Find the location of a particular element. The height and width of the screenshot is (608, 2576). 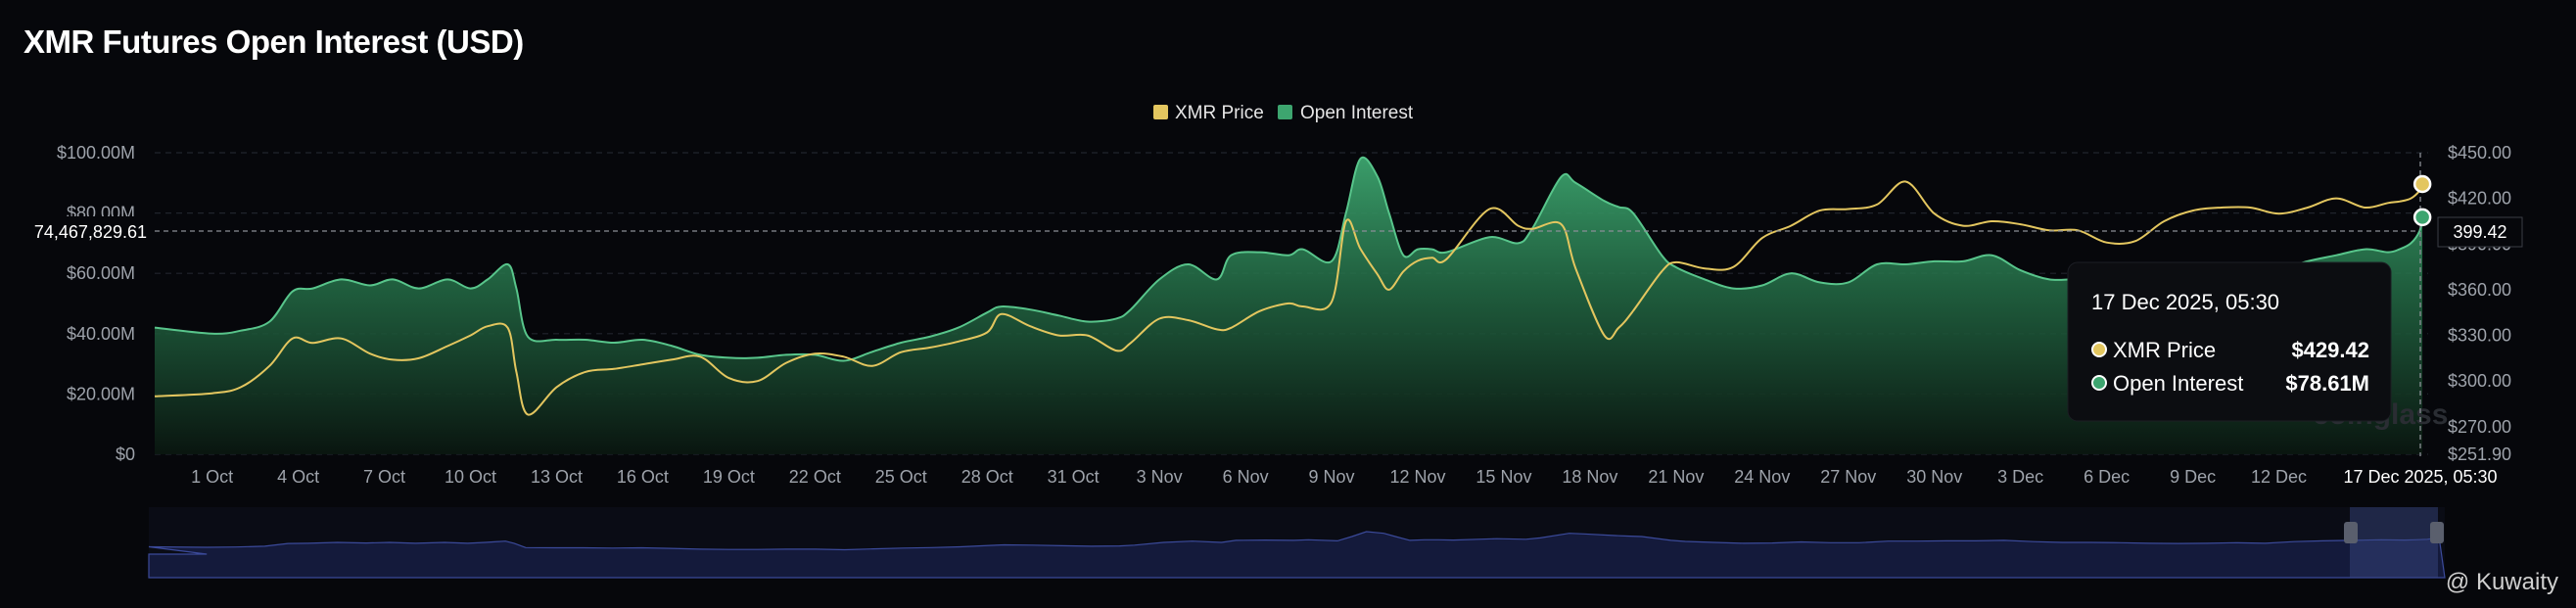

x-tick-label: 12 Dec is located at coordinates (2279, 477).